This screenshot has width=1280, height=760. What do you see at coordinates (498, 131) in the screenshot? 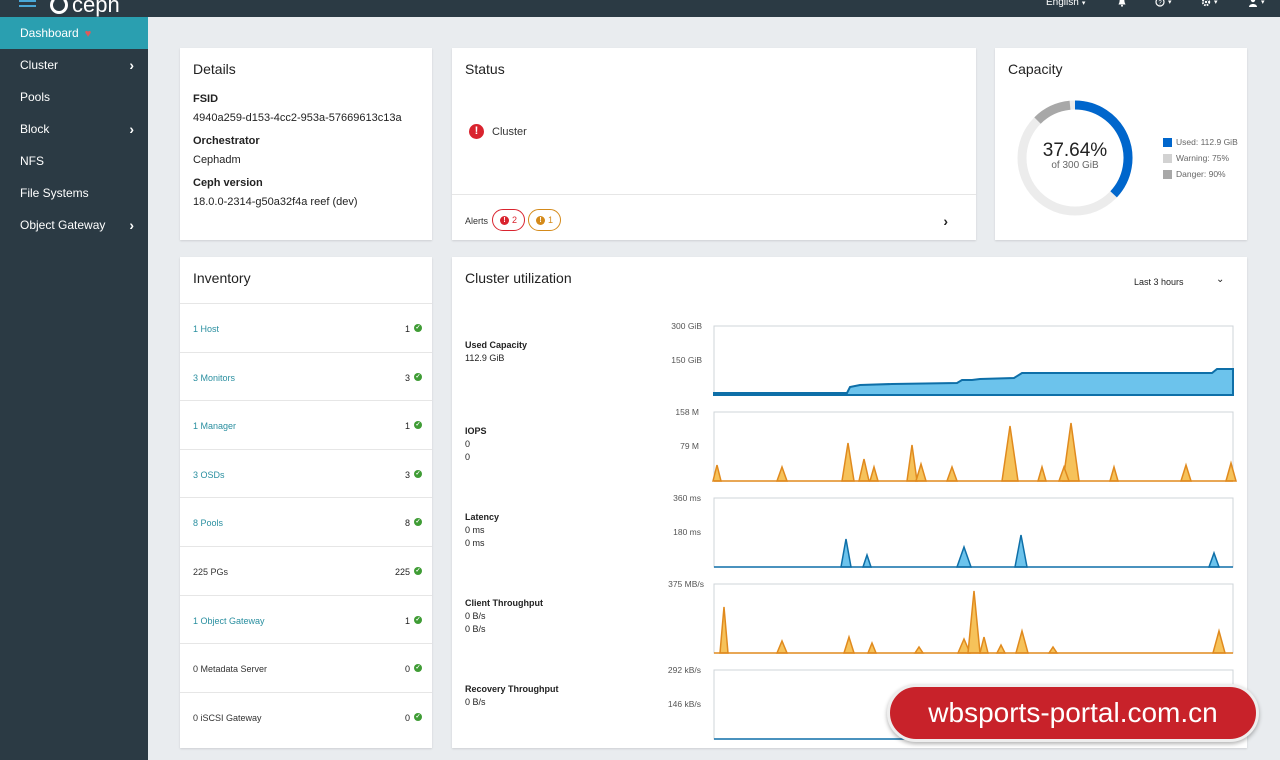
I see `cluster-health-status: ! Cluster` at bounding box center [498, 131].